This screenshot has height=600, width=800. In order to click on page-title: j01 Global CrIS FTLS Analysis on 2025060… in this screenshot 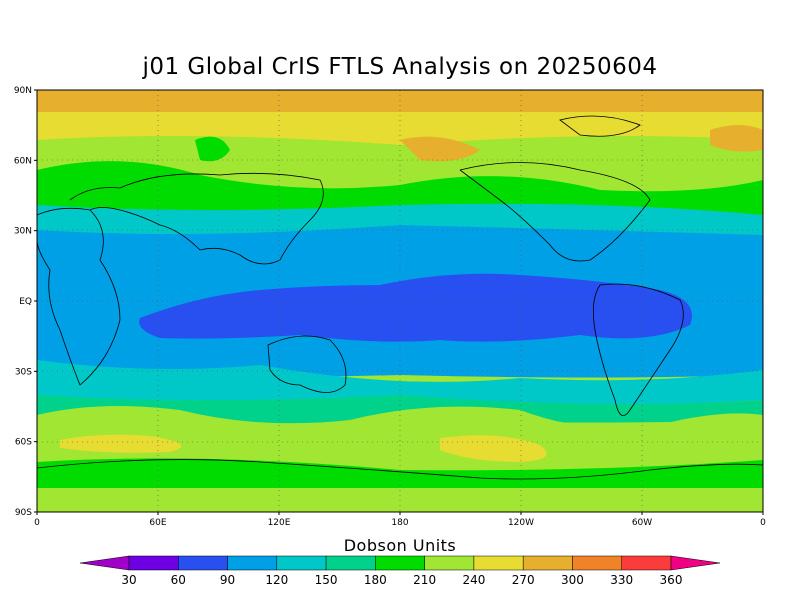, I will do `click(400, 67)`.